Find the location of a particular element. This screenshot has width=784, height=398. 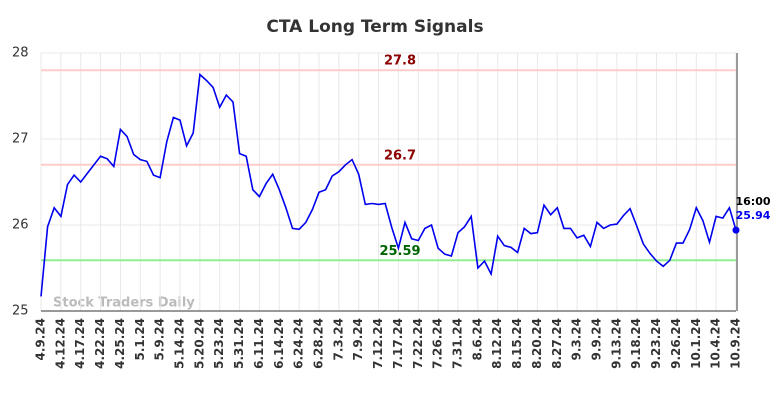

y-tick-label: 28 is located at coordinates (20, 53).